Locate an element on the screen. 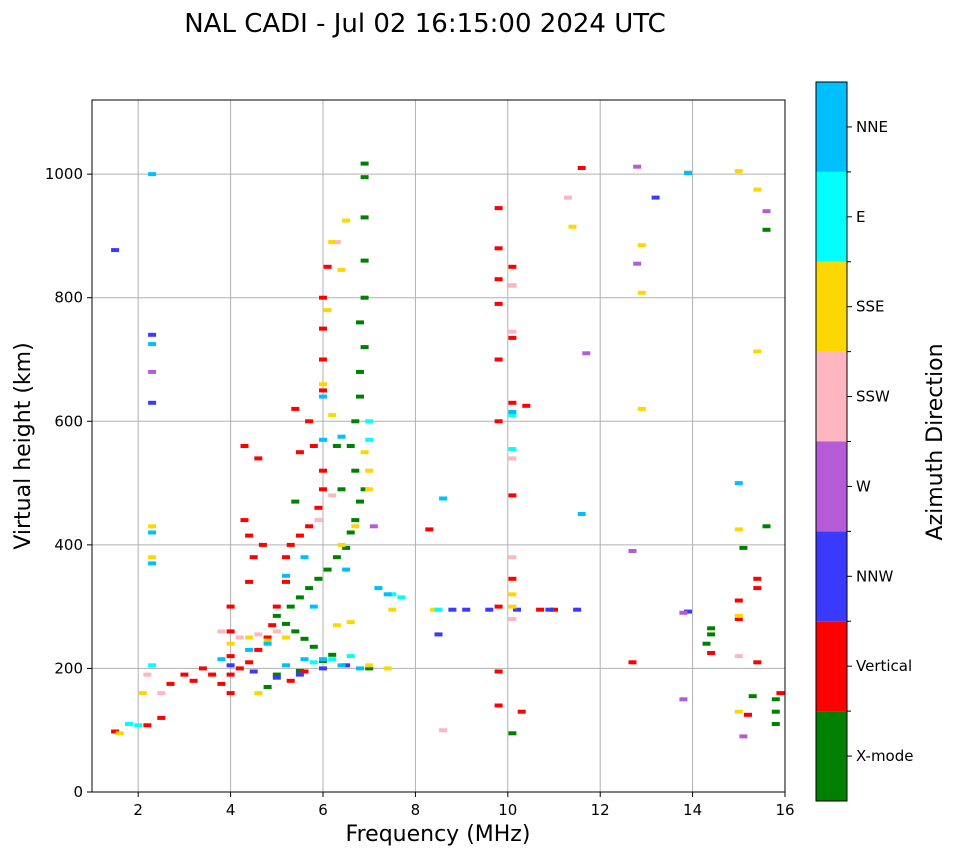 The height and width of the screenshot is (857, 958). x-tick-label: 6 is located at coordinates (323, 810).